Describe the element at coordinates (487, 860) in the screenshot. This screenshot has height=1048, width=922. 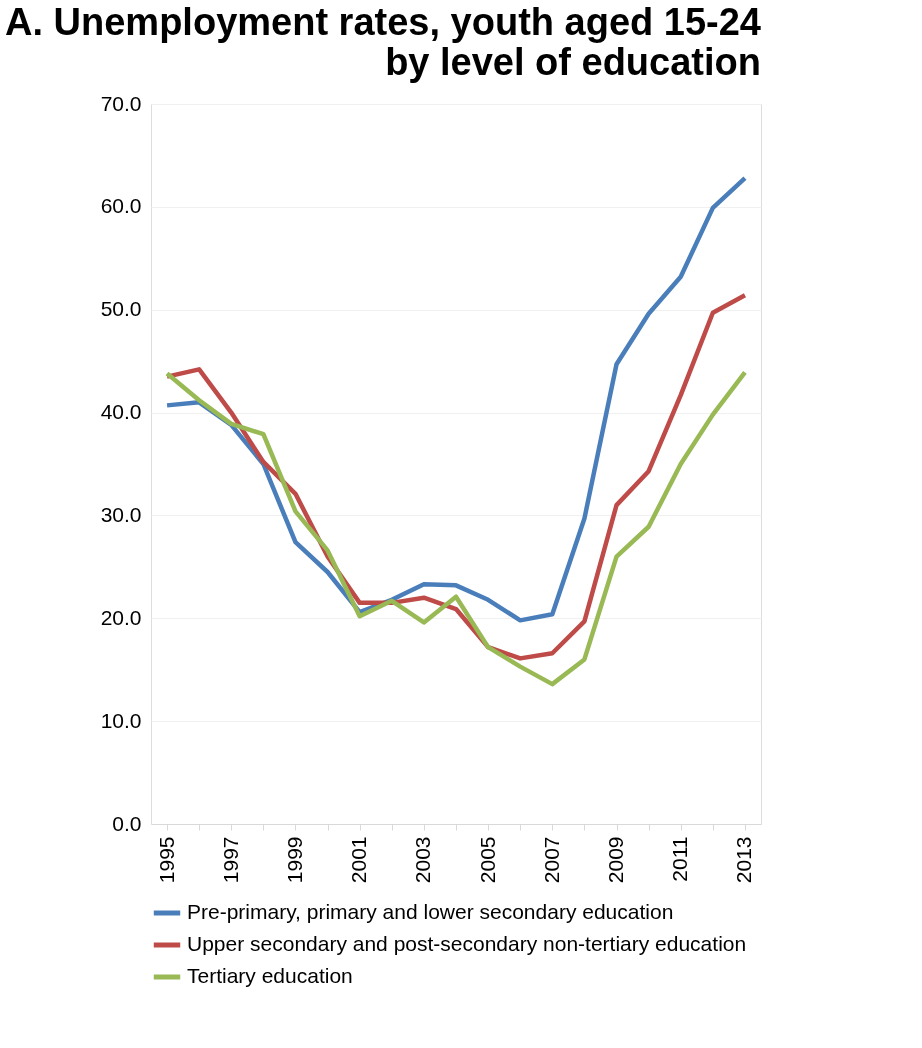
I see `x-tick-label: 2005` at that location.